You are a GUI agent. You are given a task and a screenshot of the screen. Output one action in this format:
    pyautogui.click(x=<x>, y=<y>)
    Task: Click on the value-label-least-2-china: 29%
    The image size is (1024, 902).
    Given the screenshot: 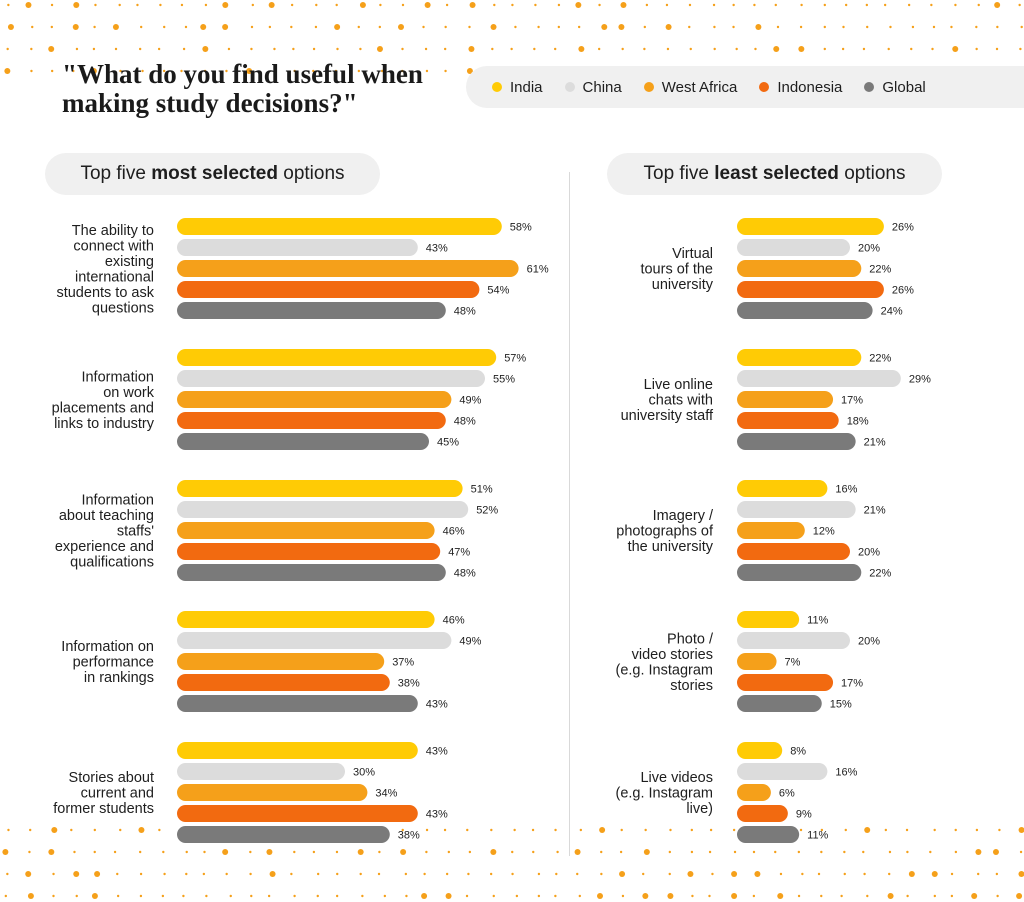 What is the action you would take?
    pyautogui.click(x=920, y=380)
    